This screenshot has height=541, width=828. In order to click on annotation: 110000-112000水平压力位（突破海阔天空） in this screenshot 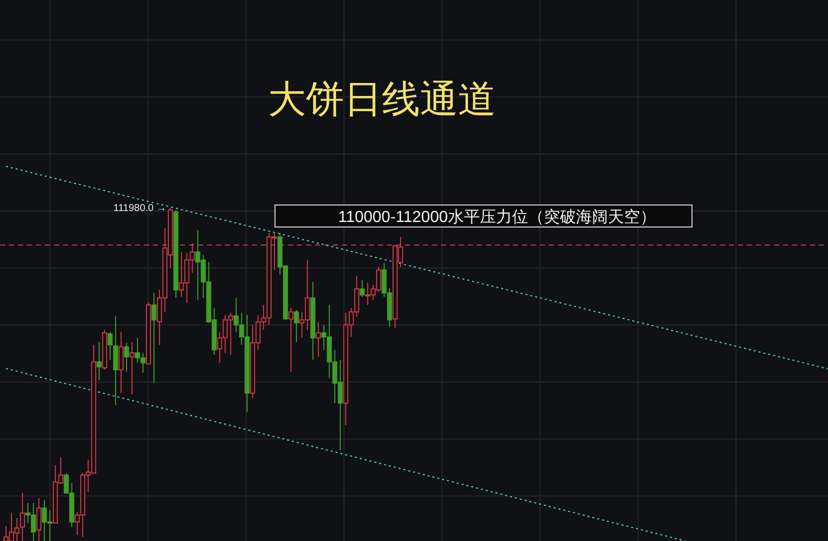, I will do `click(497, 217)`.